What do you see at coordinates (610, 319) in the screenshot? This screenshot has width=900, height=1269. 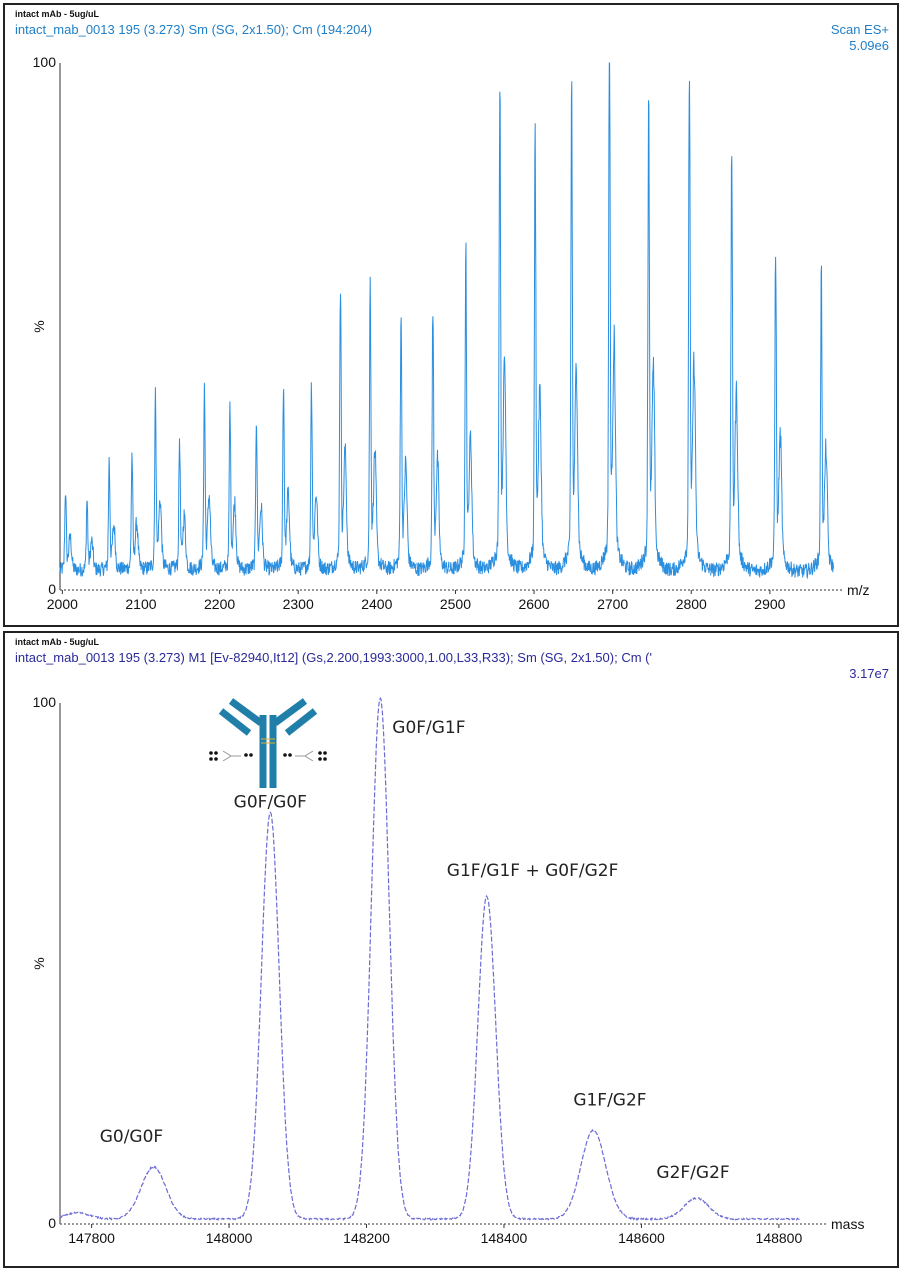 I see `peak-z55` at bounding box center [610, 319].